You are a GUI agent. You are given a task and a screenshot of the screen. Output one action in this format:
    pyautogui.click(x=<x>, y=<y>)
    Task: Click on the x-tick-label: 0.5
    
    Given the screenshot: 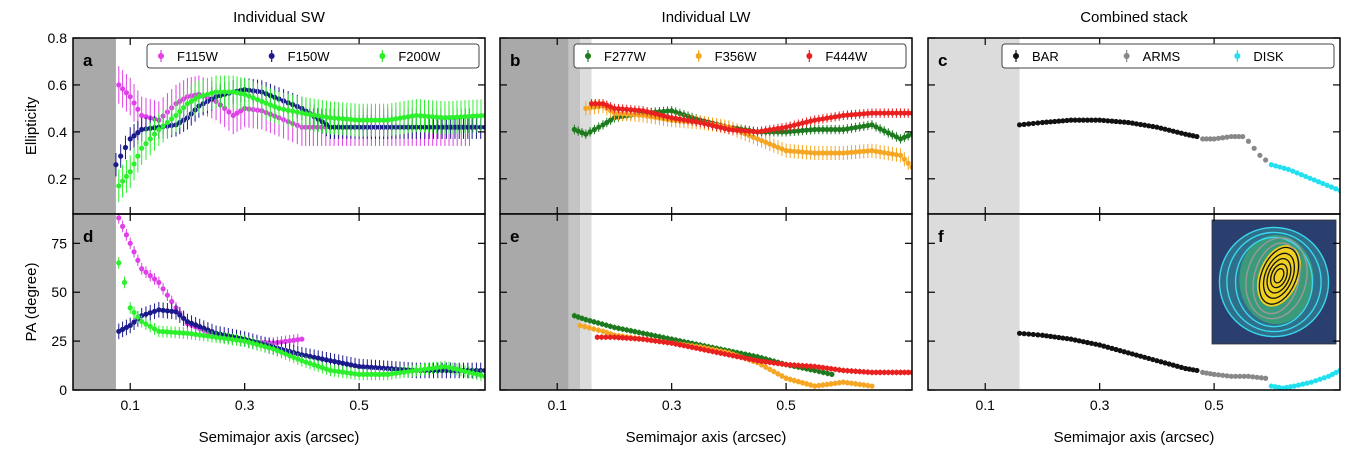 What is the action you would take?
    pyautogui.click(x=786, y=405)
    